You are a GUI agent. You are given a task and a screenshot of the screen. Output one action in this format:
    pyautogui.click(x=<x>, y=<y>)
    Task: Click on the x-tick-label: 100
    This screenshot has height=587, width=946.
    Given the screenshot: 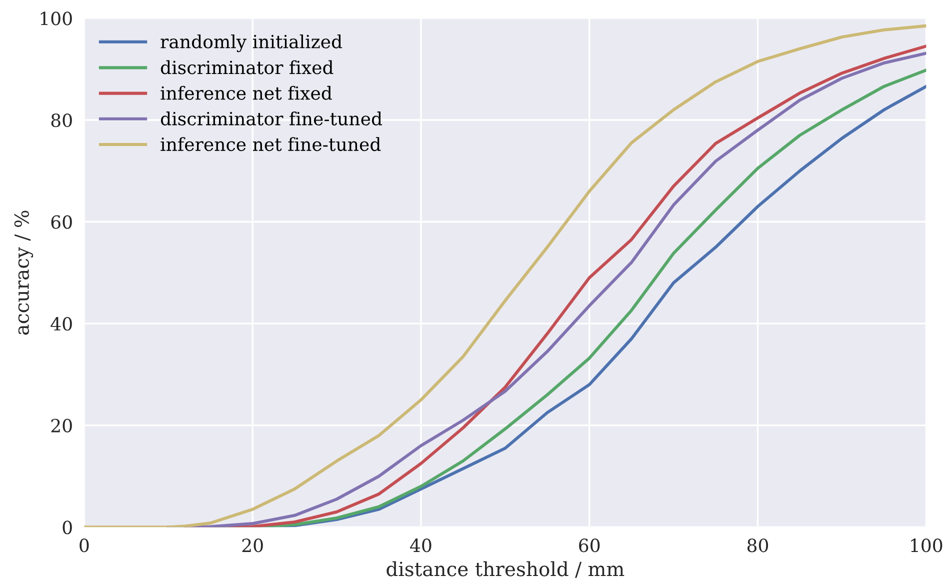 What is the action you would take?
    pyautogui.click(x=926, y=545)
    